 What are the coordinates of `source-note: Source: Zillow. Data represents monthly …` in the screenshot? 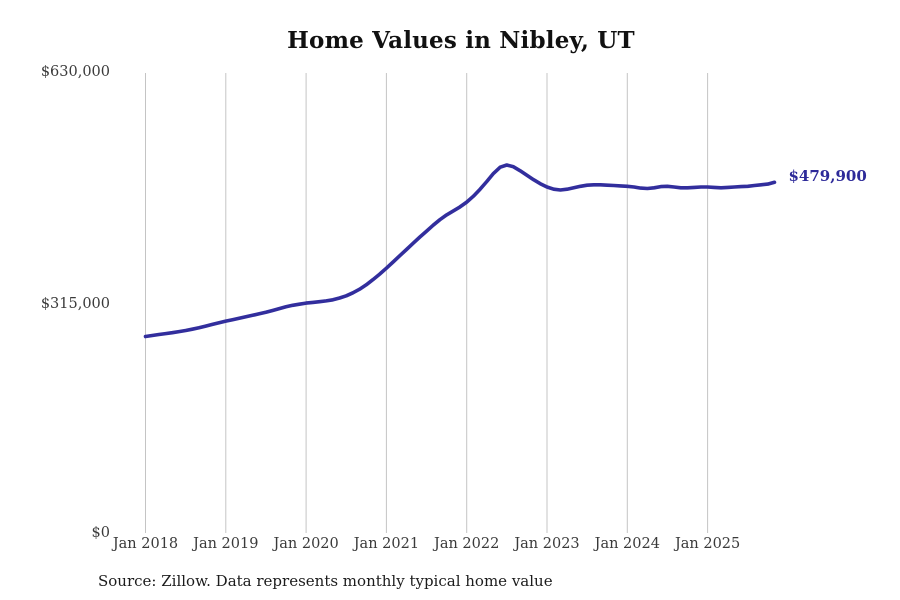 It's located at (325, 581).